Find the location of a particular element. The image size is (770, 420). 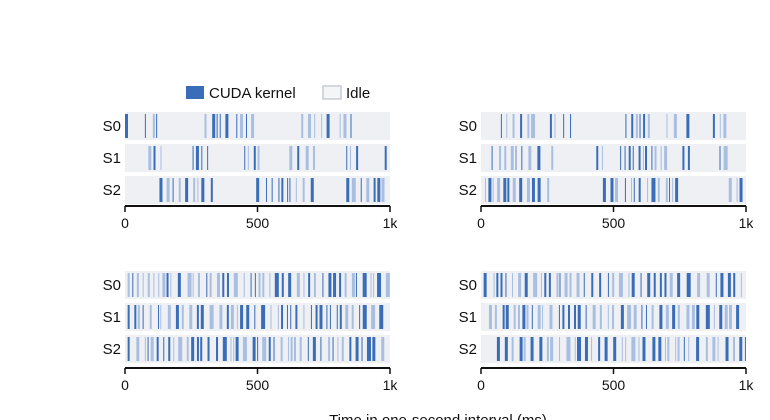

idle-track-s2 is located at coordinates (613, 190).